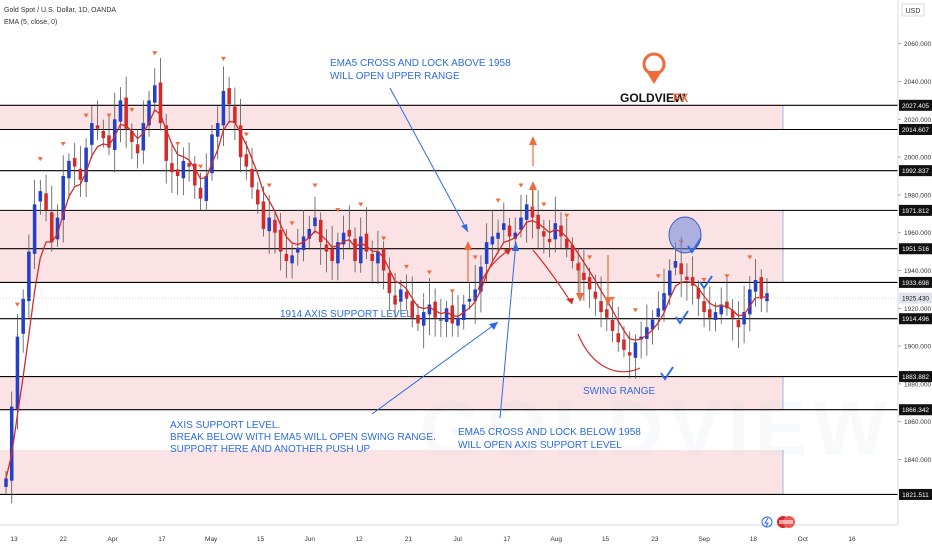  What do you see at coordinates (270, 449) in the screenshot?
I see `axis-note-line3: SUPPORT HERE AND ANOTHER PUSH UP` at bounding box center [270, 449].